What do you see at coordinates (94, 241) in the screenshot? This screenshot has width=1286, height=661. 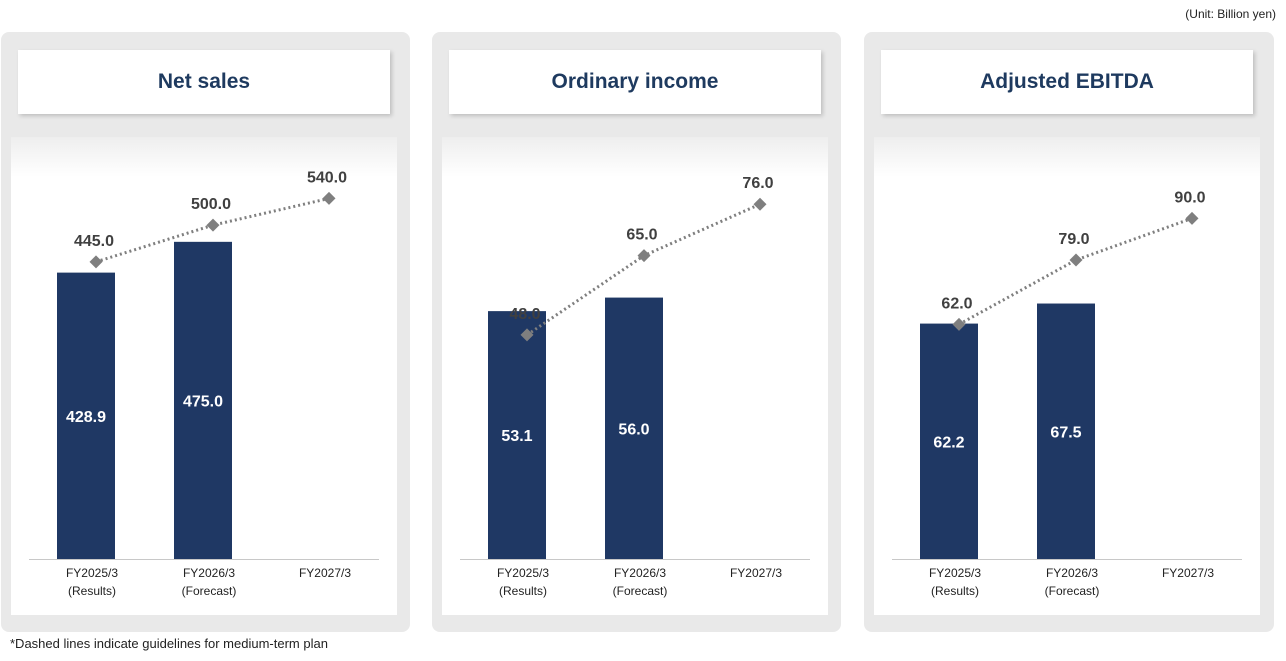 I see `guideline-value-label: 445.0` at bounding box center [94, 241].